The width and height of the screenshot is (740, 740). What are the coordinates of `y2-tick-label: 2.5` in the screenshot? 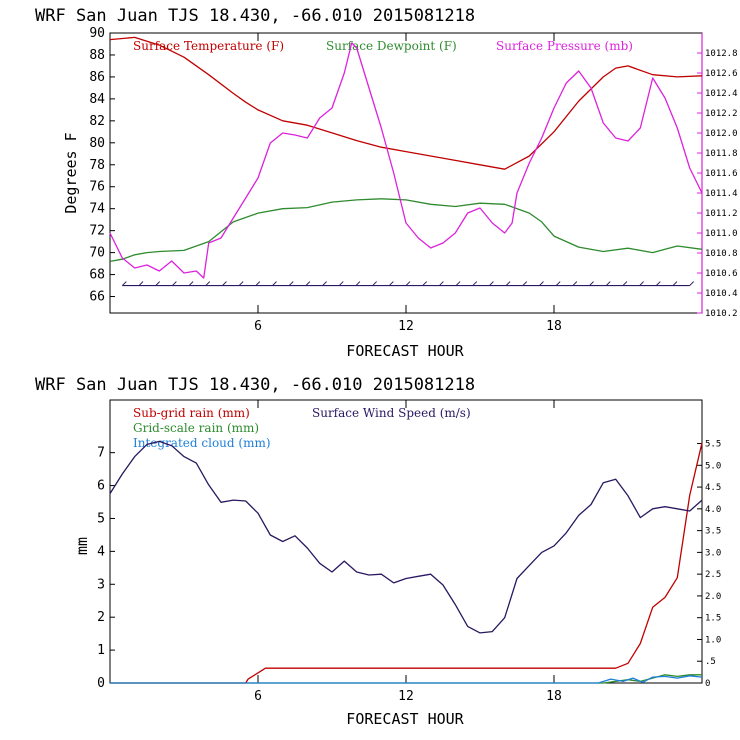 It's located at (713, 575).